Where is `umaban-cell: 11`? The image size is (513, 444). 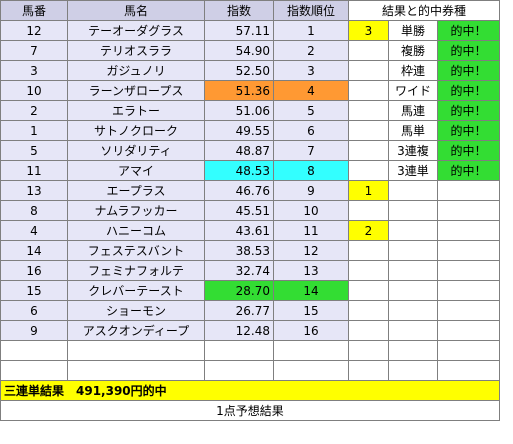 umaban-cell: 11 is located at coordinates (34, 170).